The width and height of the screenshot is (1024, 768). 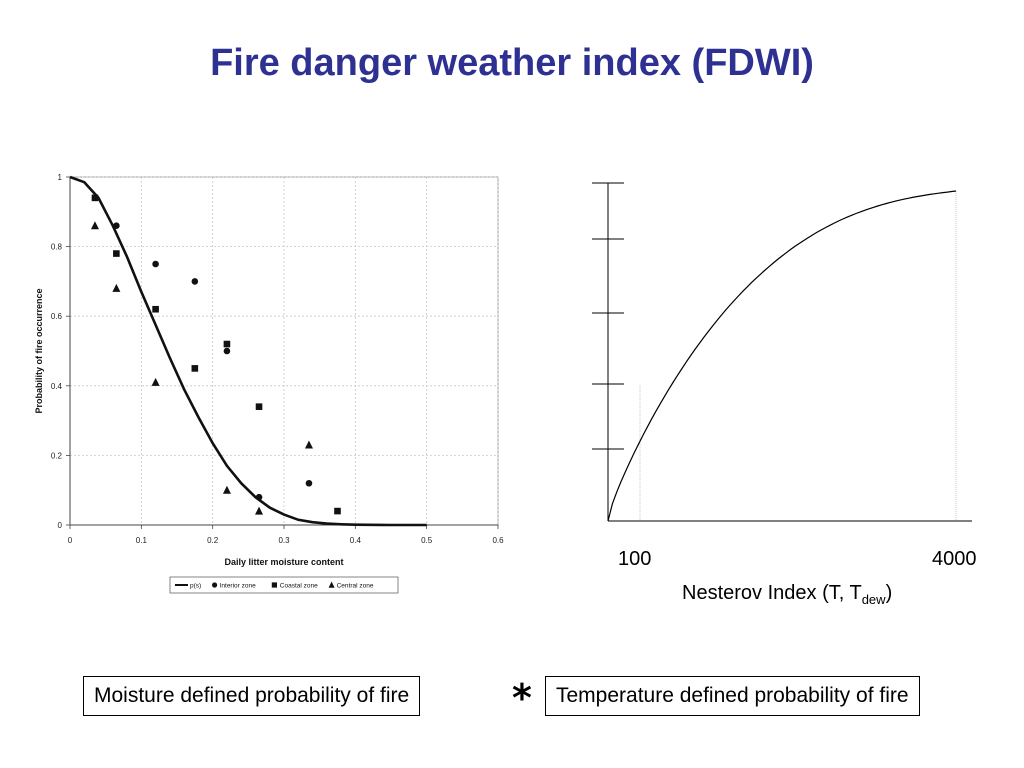 What do you see at coordinates (60, 525) in the screenshot?
I see `y-tick-label: 0` at bounding box center [60, 525].